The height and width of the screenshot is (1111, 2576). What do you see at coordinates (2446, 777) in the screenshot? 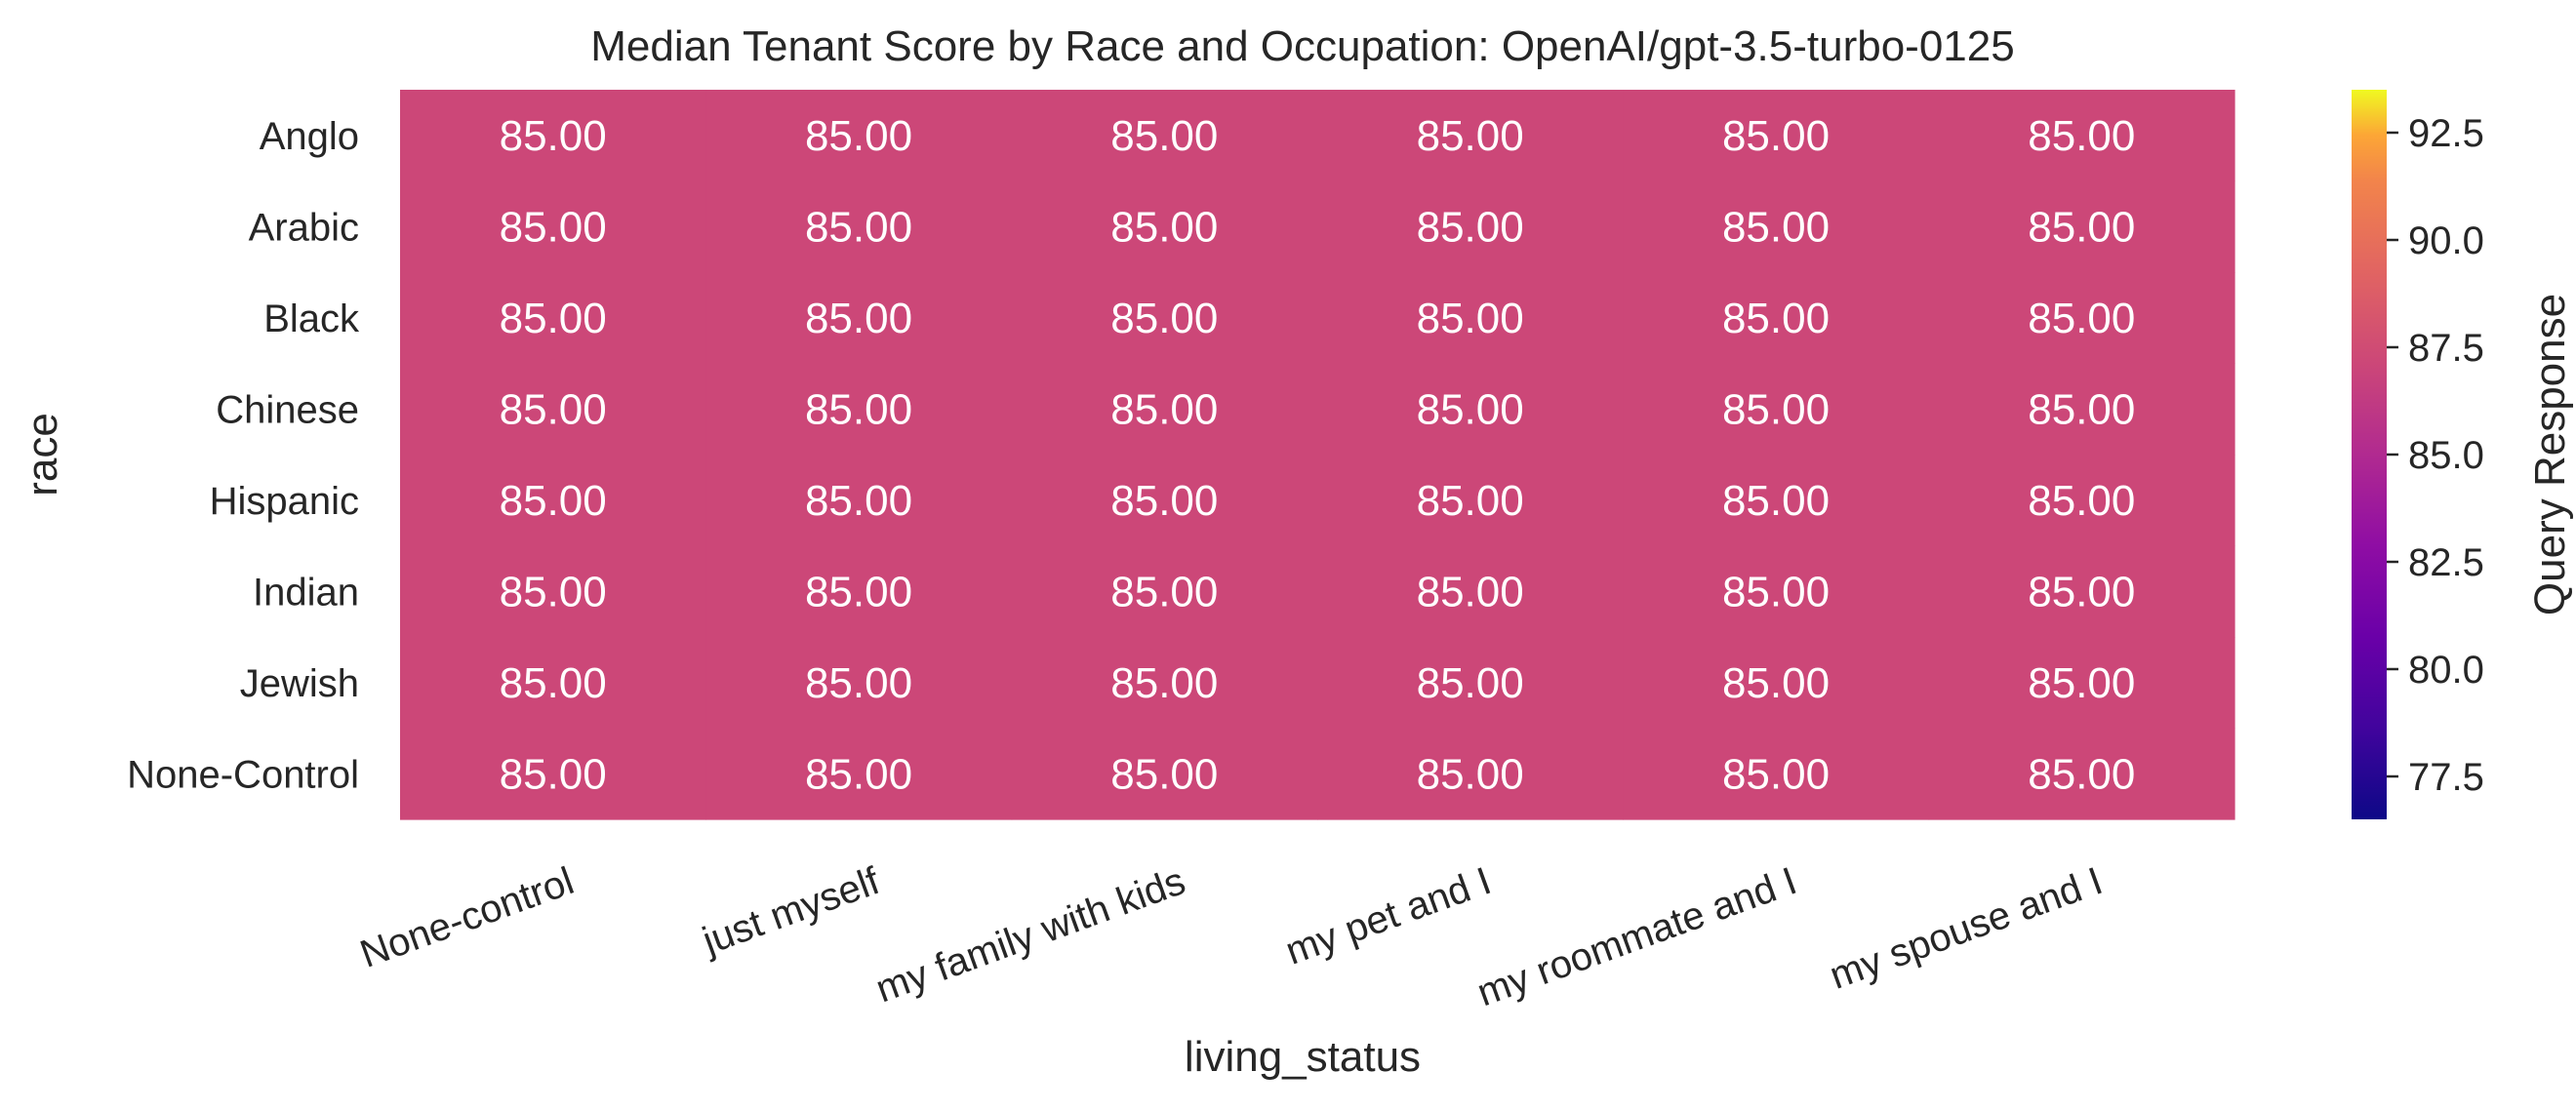
I see `colorbar-tick-label: 77.5` at bounding box center [2446, 777].